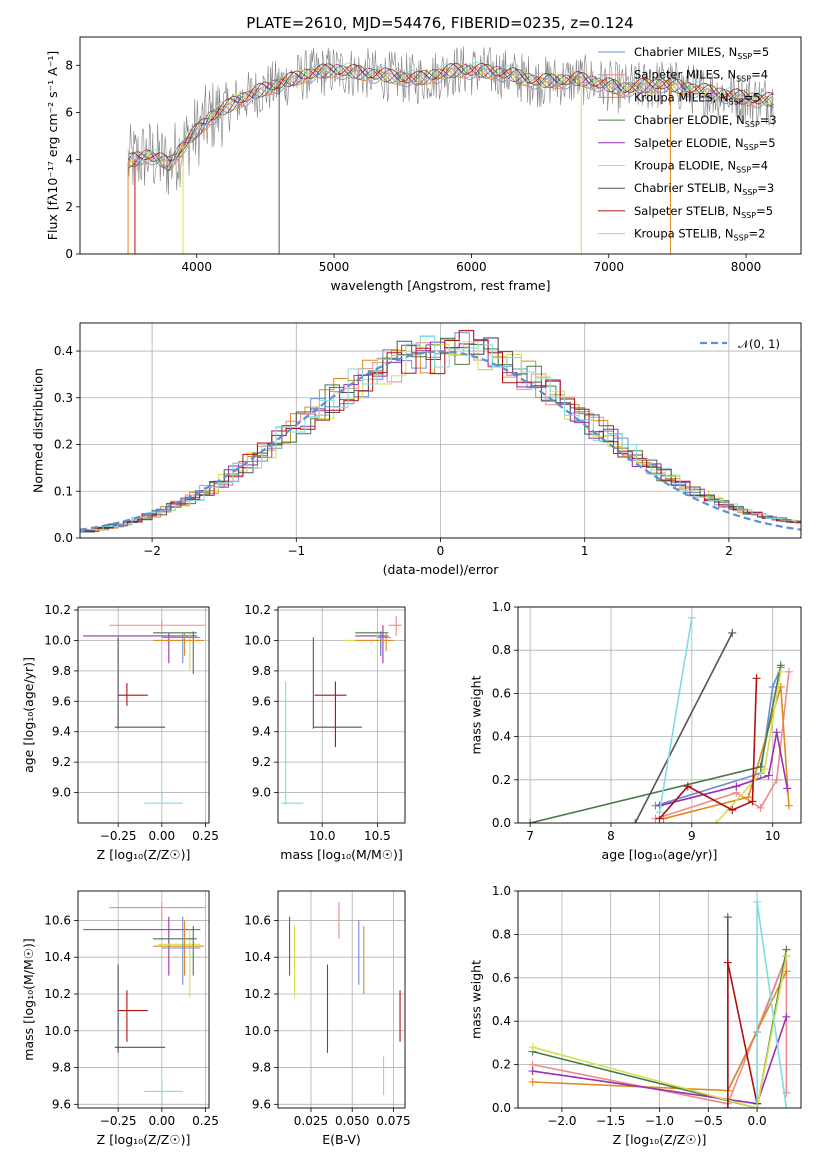 The height and width of the screenshot is (1170, 819). Describe the element at coordinates (703, 212) in the screenshot. I see `legend-entry: Salpeter STELIB, NSSP=5` at that location.